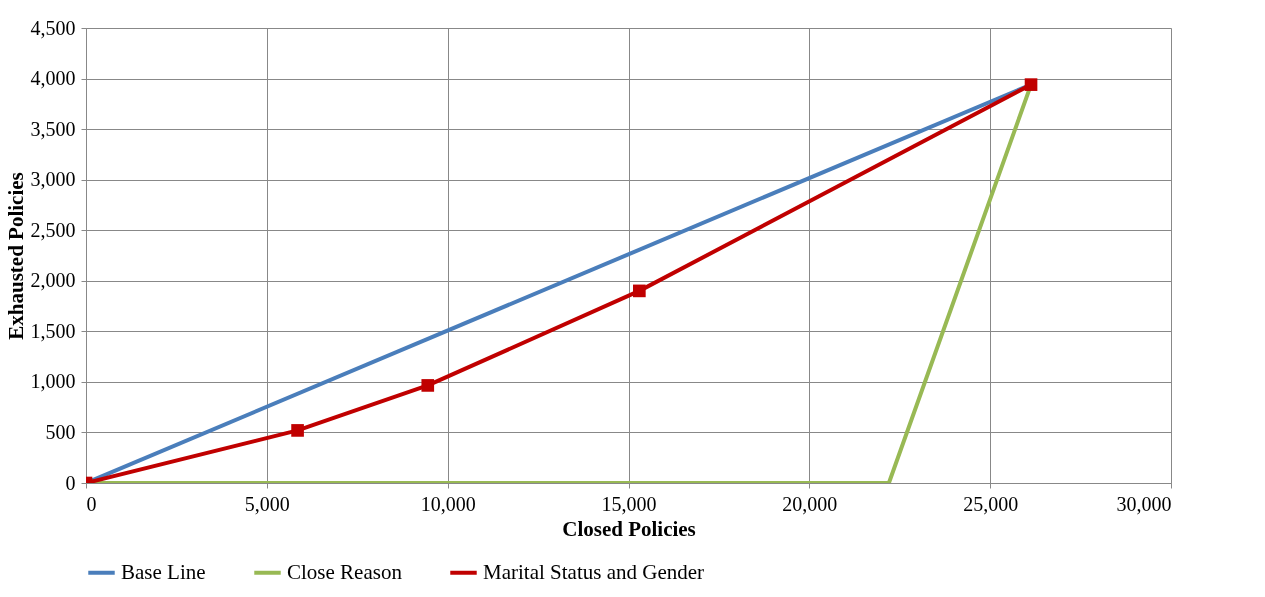  Describe the element at coordinates (810, 503) in the screenshot. I see `x-tick-label: 20,000` at that location.